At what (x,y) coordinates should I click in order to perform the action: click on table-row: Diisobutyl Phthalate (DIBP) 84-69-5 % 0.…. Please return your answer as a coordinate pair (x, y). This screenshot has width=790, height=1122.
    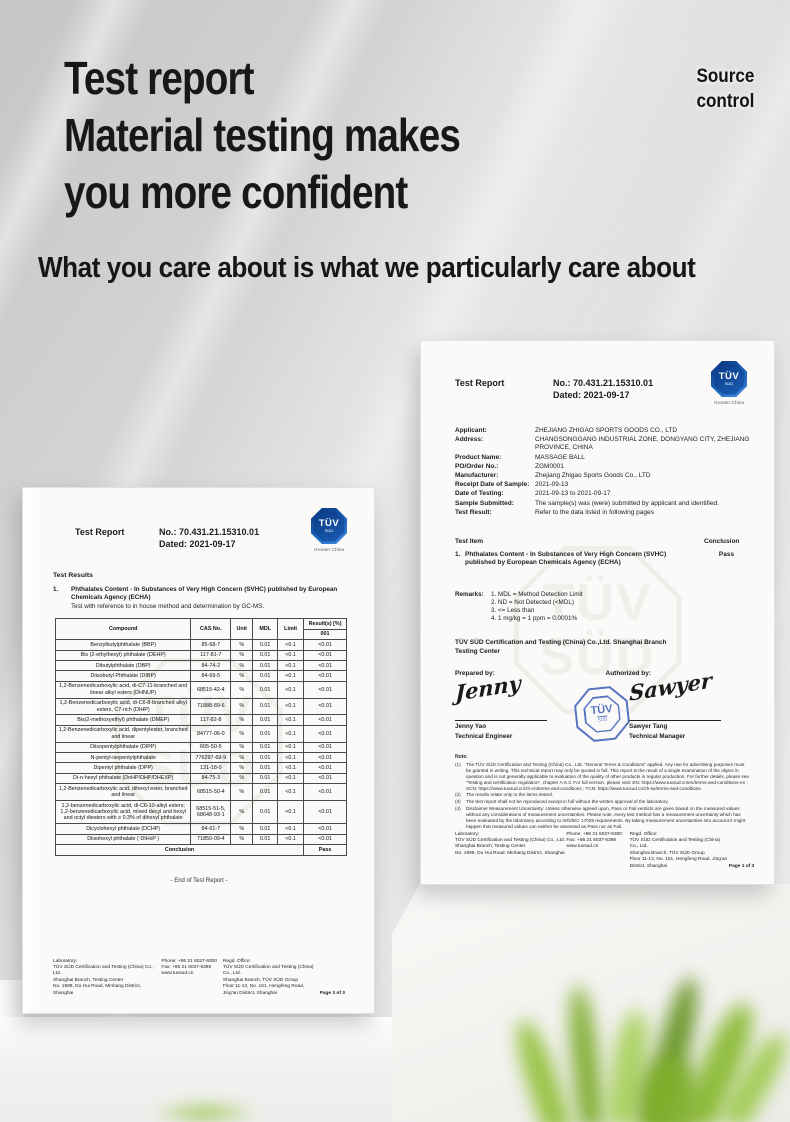
    Looking at the image, I should click on (200, 676).